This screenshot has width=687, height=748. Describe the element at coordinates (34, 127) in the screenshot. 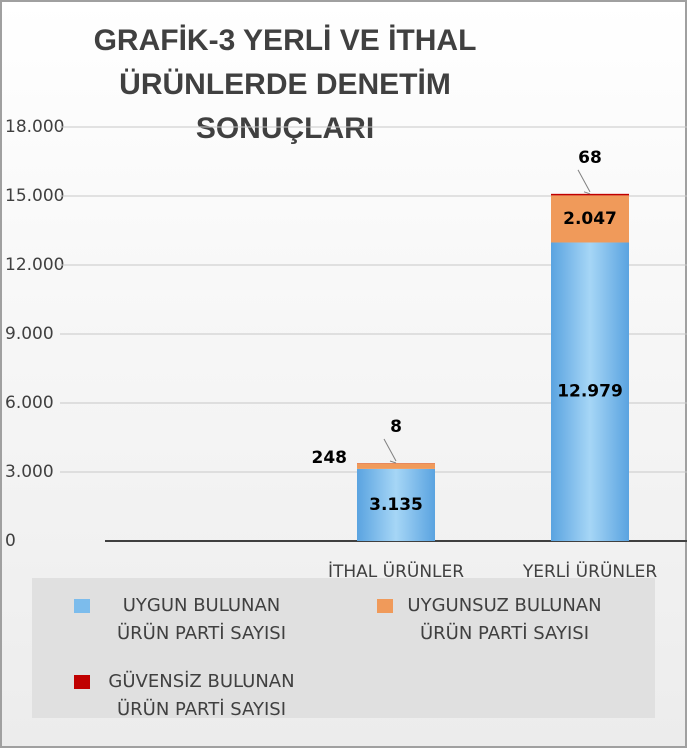

I see `y-tick-label: 18.000` at that location.